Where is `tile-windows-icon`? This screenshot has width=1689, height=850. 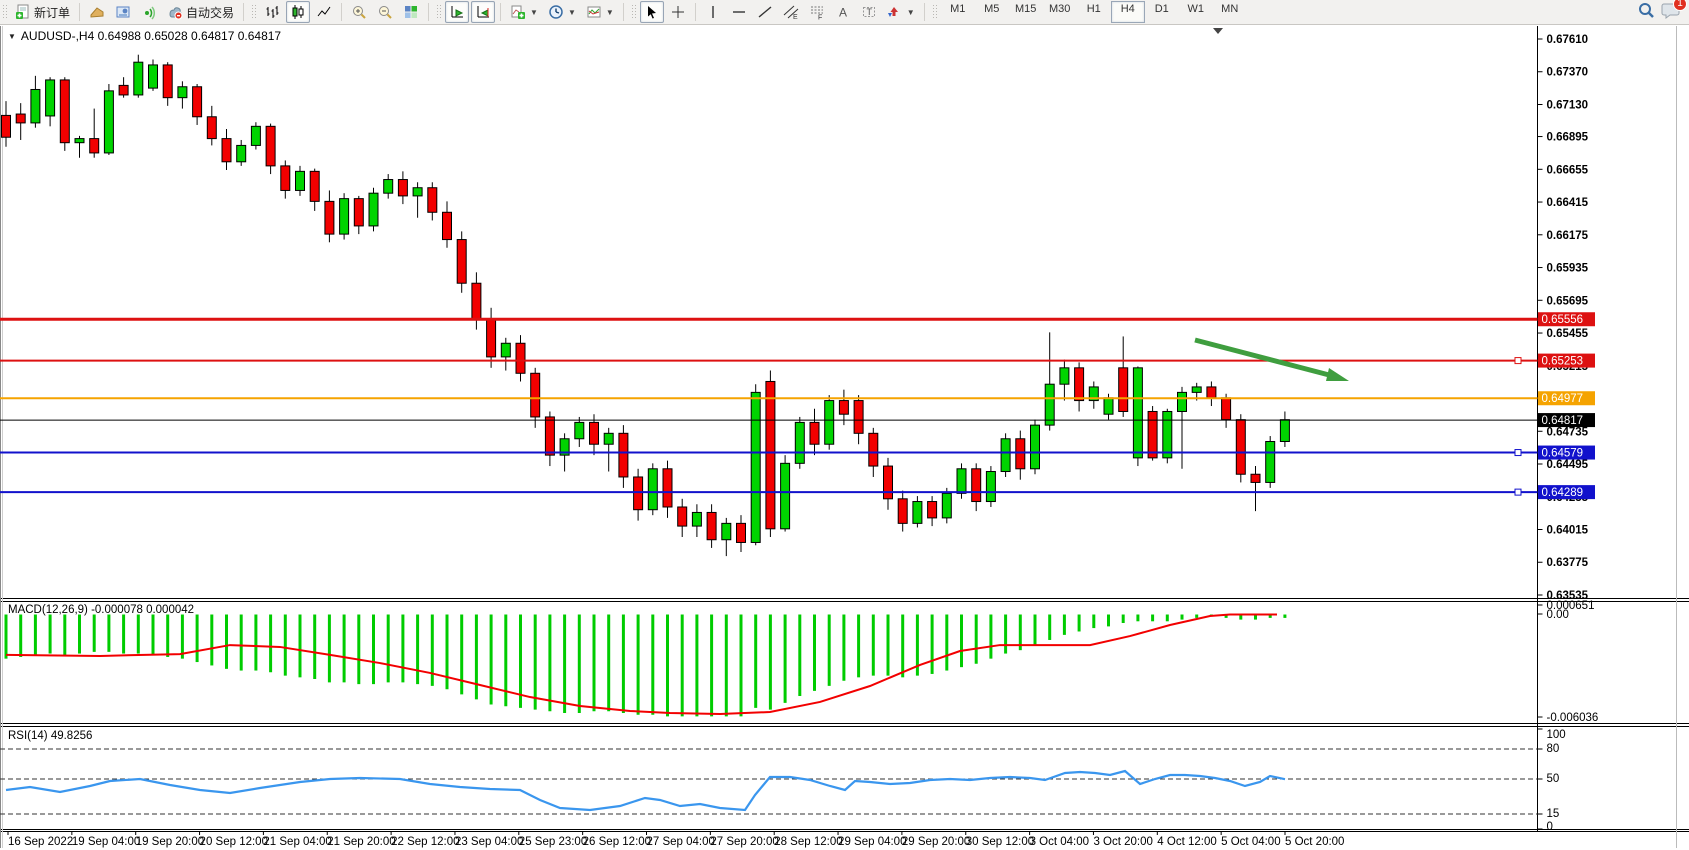
tile-windows-icon is located at coordinates (411, 12).